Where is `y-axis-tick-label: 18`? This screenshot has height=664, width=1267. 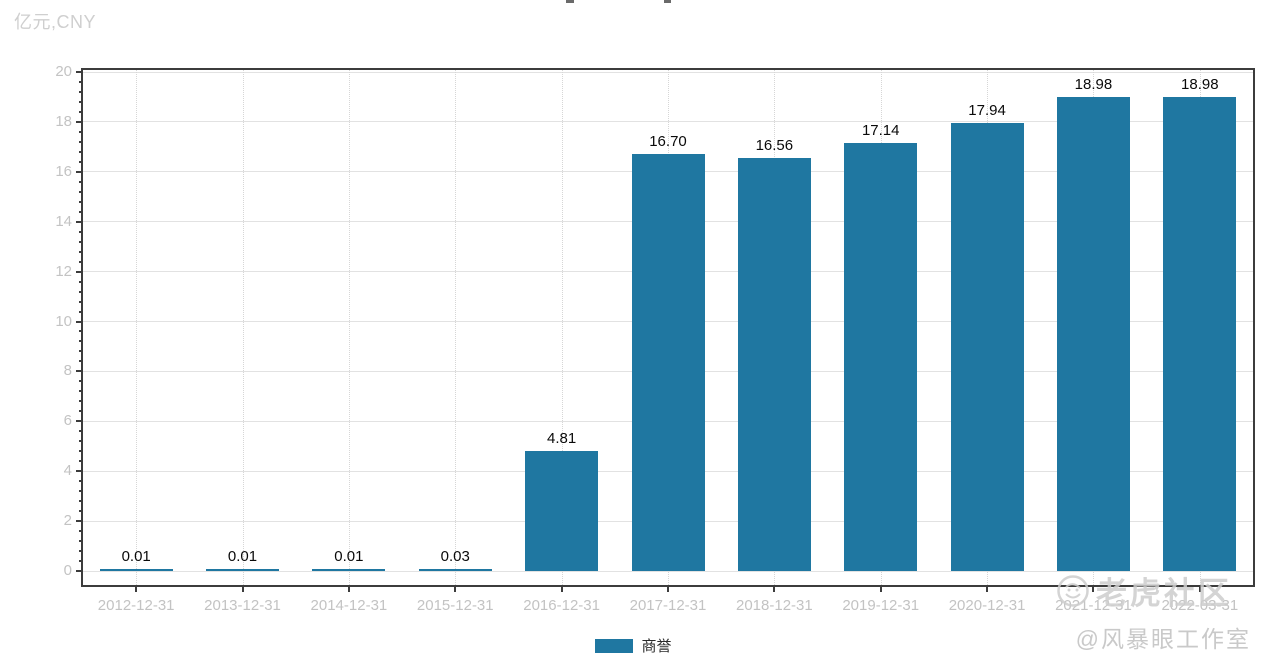
y-axis-tick-label: 18 is located at coordinates (63, 121).